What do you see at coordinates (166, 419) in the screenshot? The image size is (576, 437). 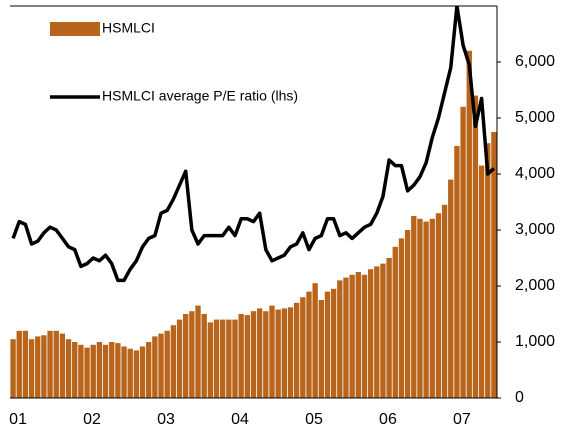 I see `x-tick-label: 03` at bounding box center [166, 419].